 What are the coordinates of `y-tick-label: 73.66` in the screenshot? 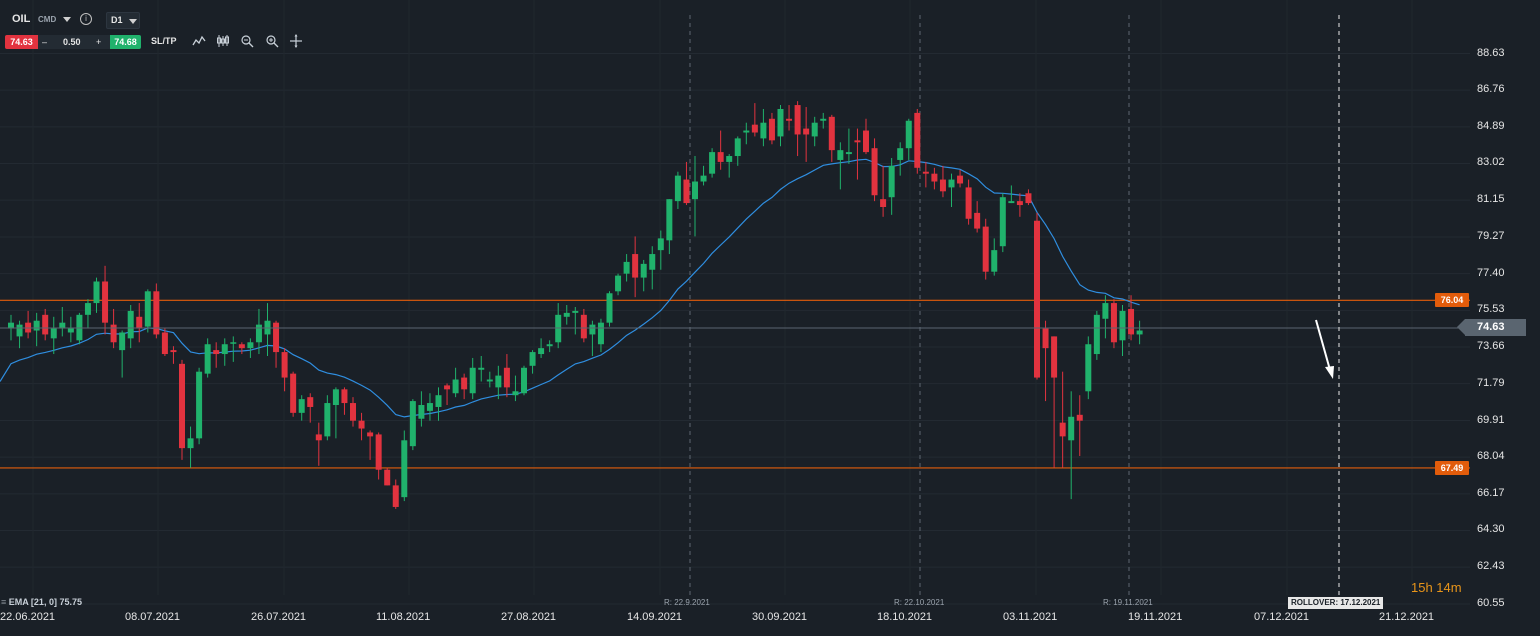 It's located at (1491, 345).